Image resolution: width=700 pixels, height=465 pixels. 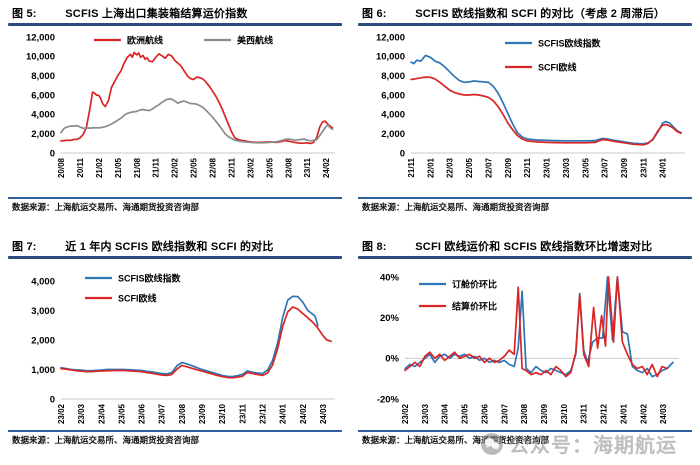 What do you see at coordinates (61, 413) in the screenshot?
I see `x-tick-label: 23/02` at bounding box center [61, 413].